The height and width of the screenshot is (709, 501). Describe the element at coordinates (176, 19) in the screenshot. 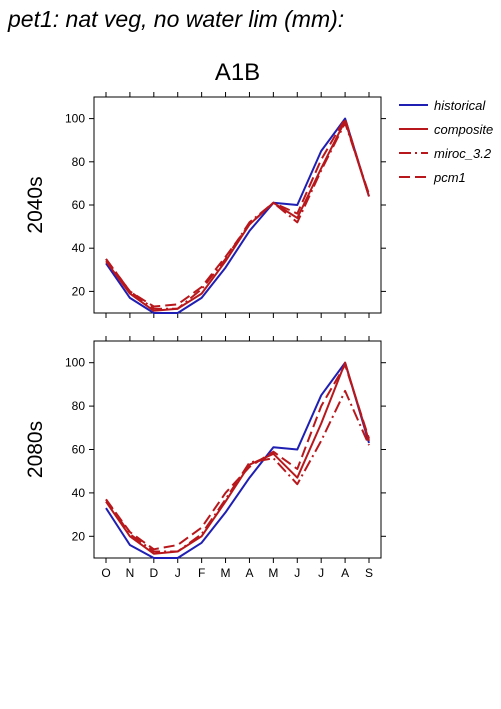

I see `page-title: pet1: nat veg, no water lim (mm):` at that location.